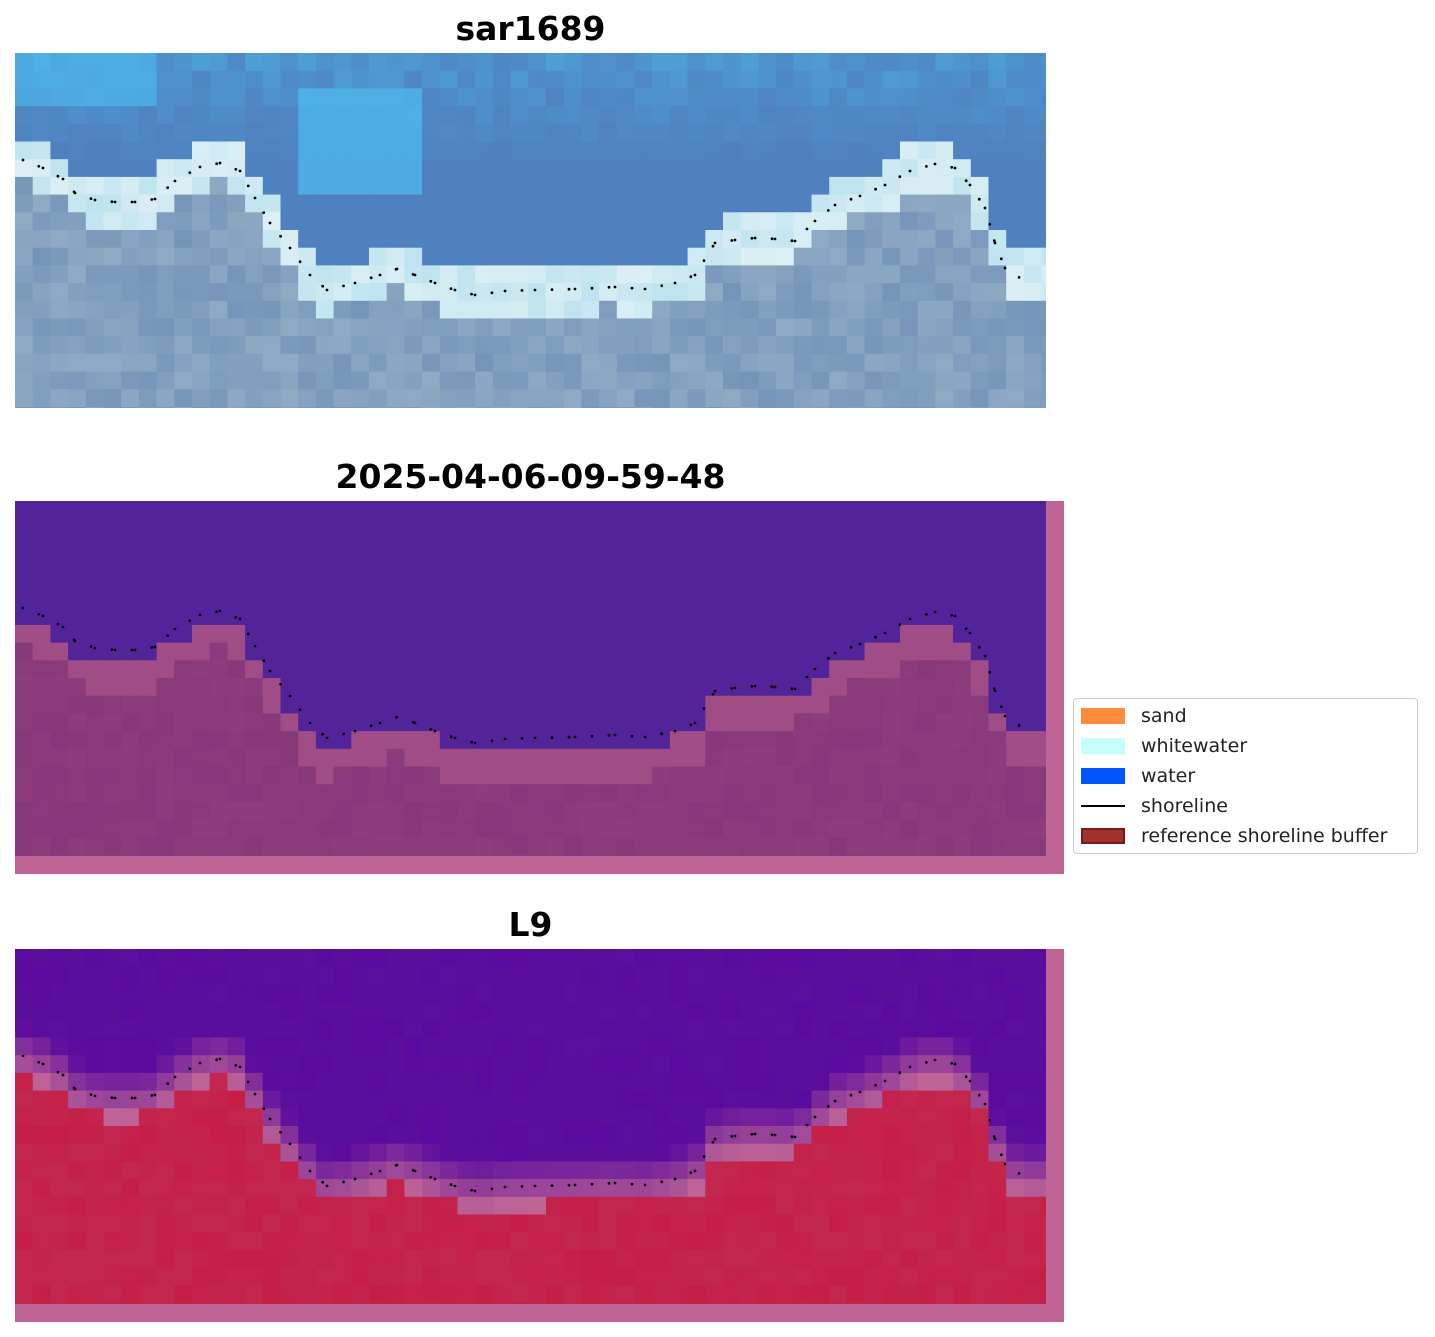 Image resolution: width=1435 pixels, height=1337 pixels. Describe the element at coordinates (530, 476) in the screenshot. I see `panel-title-classification: 2025-04-06-09-59-48` at that location.